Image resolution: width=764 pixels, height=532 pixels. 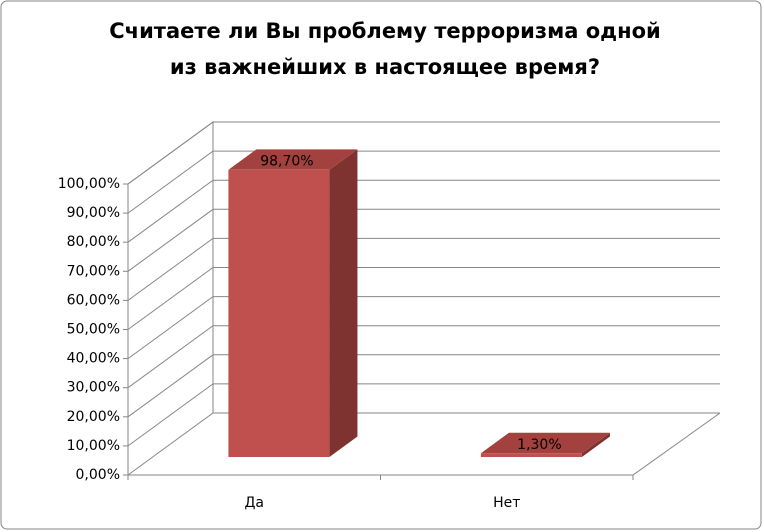 I want to click on chart-title: Считаете ли Вы проблему терроризма одной, so click(x=385, y=31).